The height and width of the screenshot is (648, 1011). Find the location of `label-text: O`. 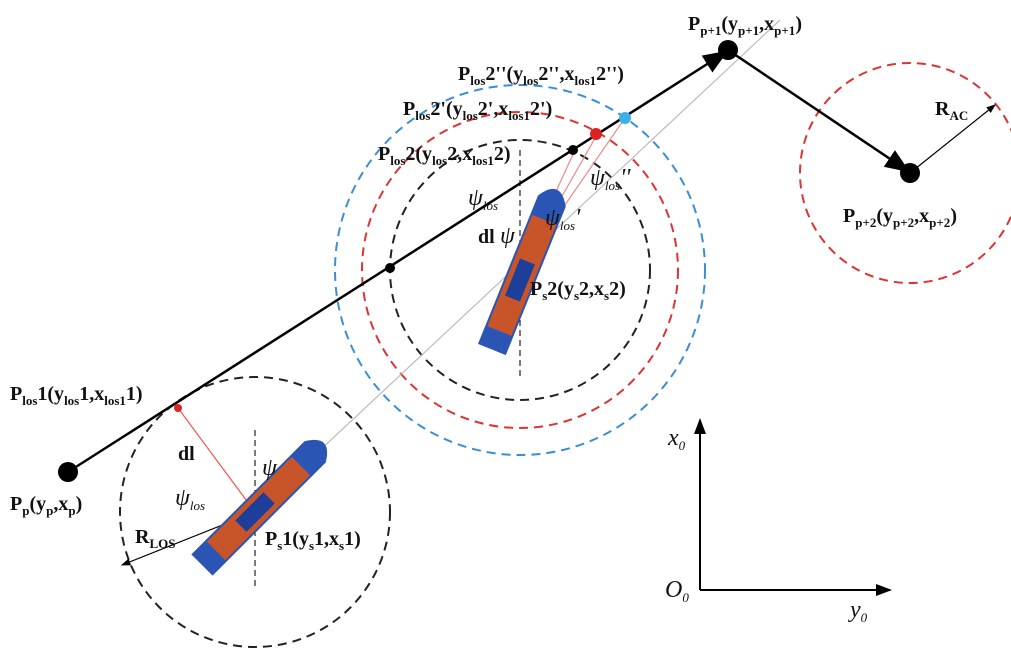

label-text: O is located at coordinates (673, 590).